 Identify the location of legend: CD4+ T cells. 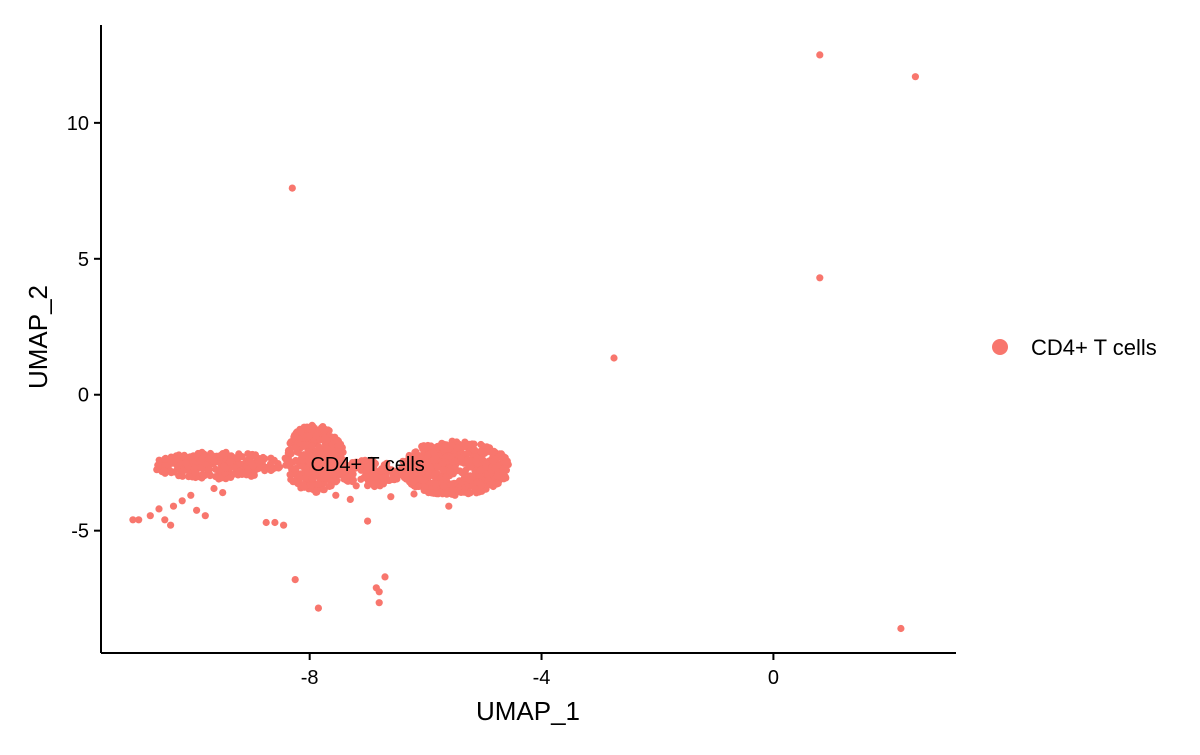
(1074, 347).